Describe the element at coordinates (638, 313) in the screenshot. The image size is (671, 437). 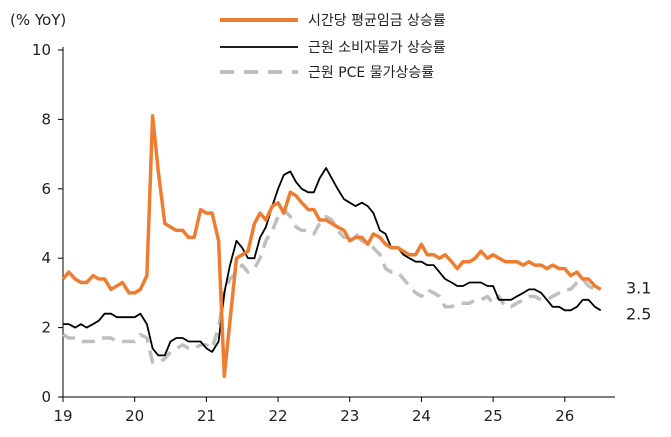
I see `end-value-label-1: 2.5` at that location.